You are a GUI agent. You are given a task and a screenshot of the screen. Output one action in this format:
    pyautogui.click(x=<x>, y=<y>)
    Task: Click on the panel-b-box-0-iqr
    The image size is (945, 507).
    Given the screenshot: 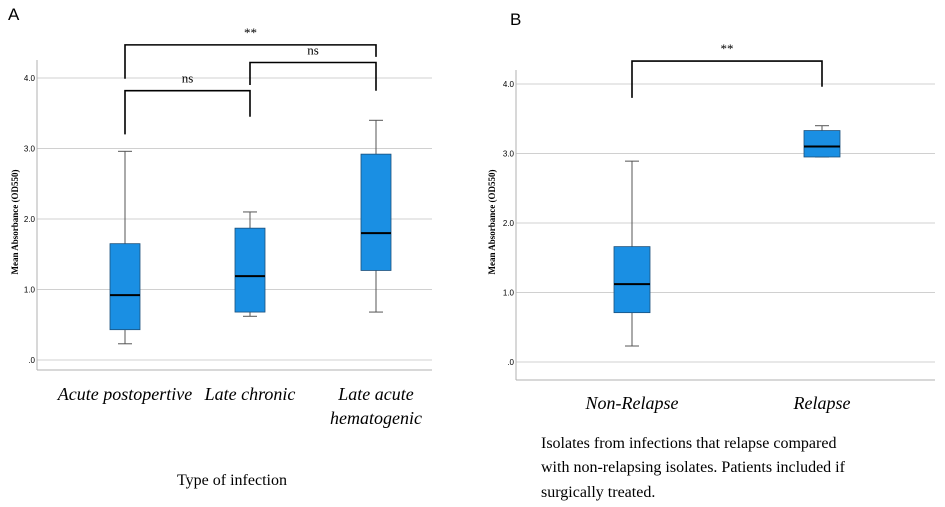 What is the action you would take?
    pyautogui.click(x=632, y=280)
    